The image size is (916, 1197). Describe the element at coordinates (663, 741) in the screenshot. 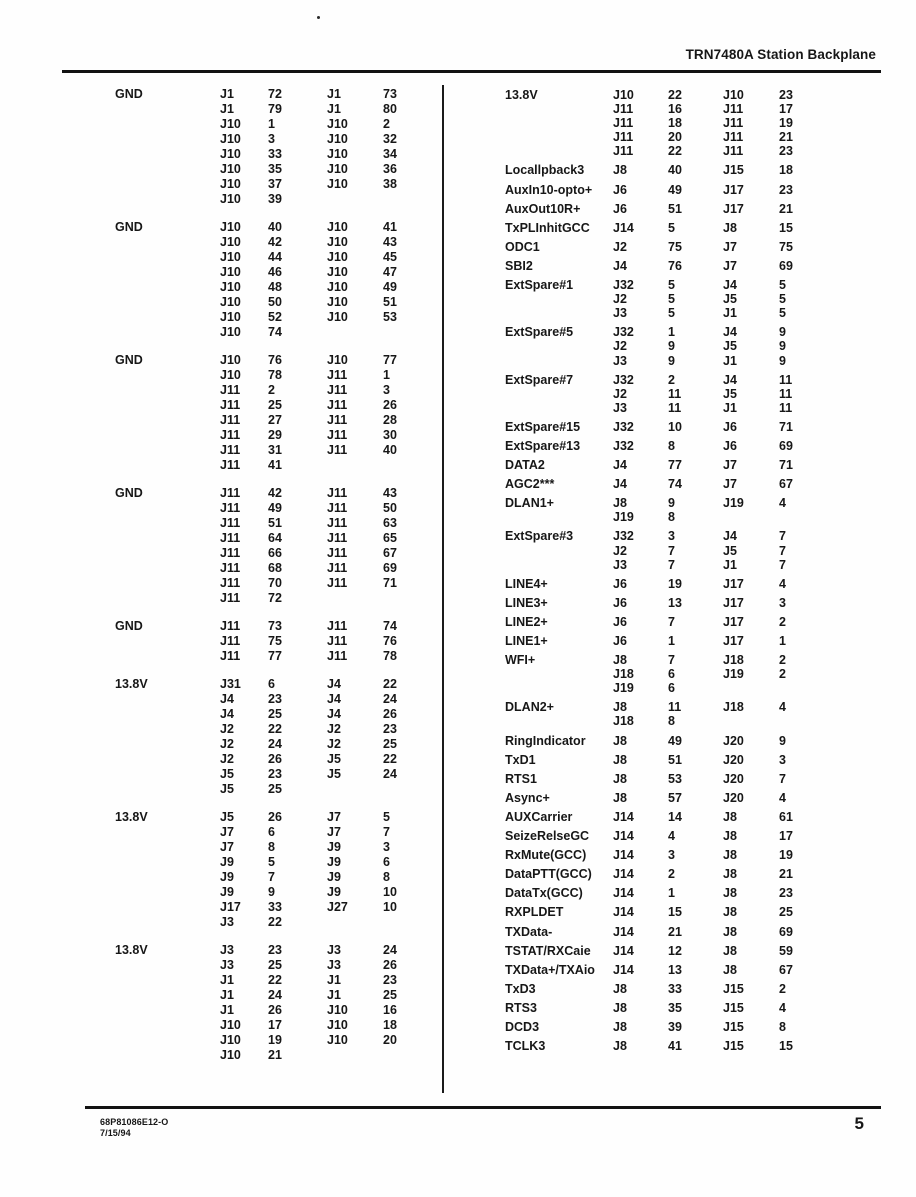

I see `signal-group: RingIndicator J8 49 J20 9` at that location.